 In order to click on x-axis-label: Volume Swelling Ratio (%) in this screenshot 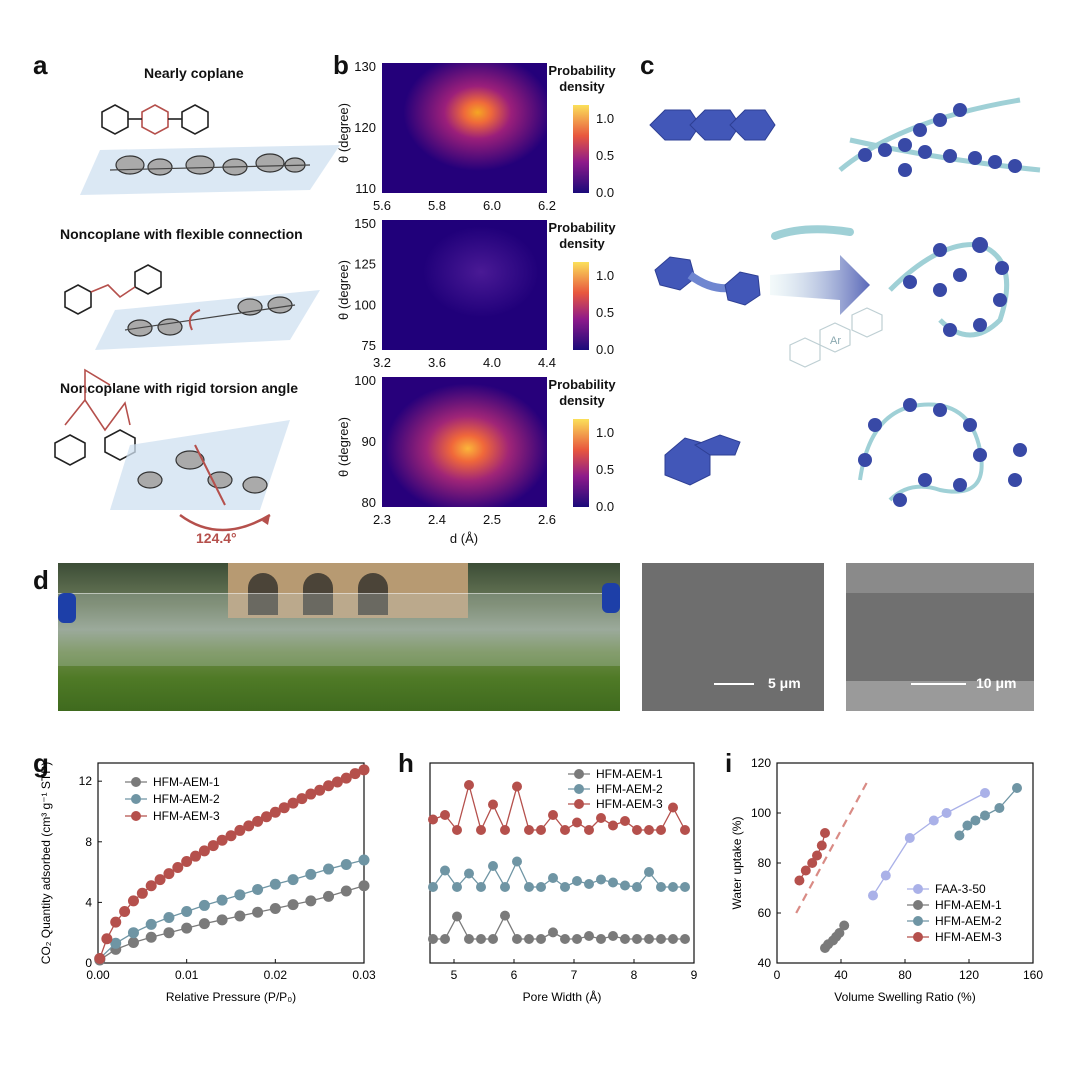, I will do `click(904, 997)`.